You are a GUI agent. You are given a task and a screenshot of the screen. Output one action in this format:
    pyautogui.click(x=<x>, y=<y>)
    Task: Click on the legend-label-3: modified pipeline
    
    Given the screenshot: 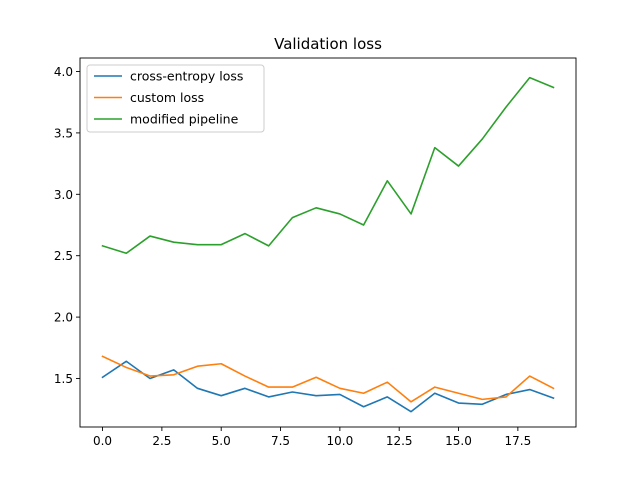 What is the action you would take?
    pyautogui.click(x=184, y=119)
    